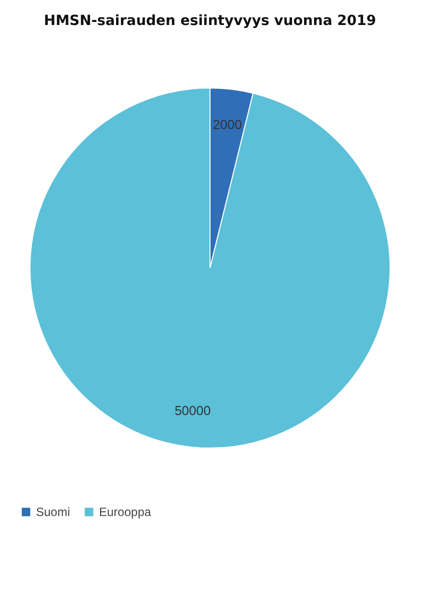 The height and width of the screenshot is (609, 422). Describe the element at coordinates (53, 512) in the screenshot. I see `legend-label: Suomi` at that location.